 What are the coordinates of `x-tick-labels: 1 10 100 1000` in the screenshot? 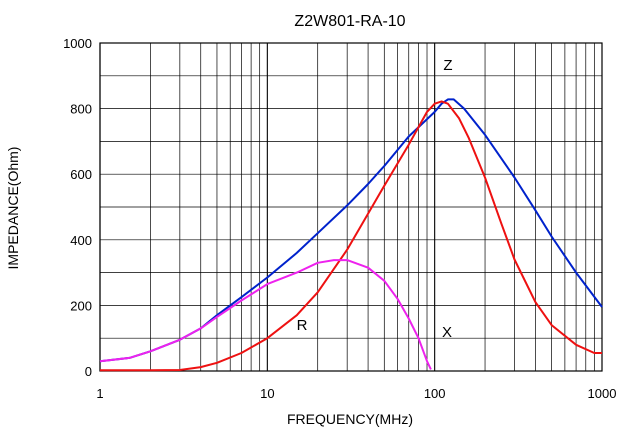 It's located at (356, 393).